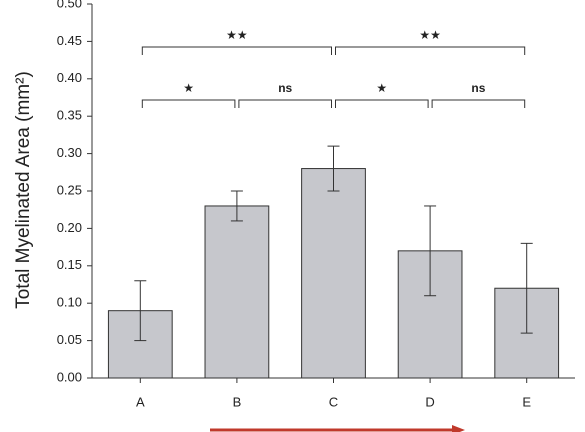 Image resolution: width=585 pixels, height=432 pixels. What do you see at coordinates (526, 401) in the screenshot?
I see `x-tick-label: E` at bounding box center [526, 401].